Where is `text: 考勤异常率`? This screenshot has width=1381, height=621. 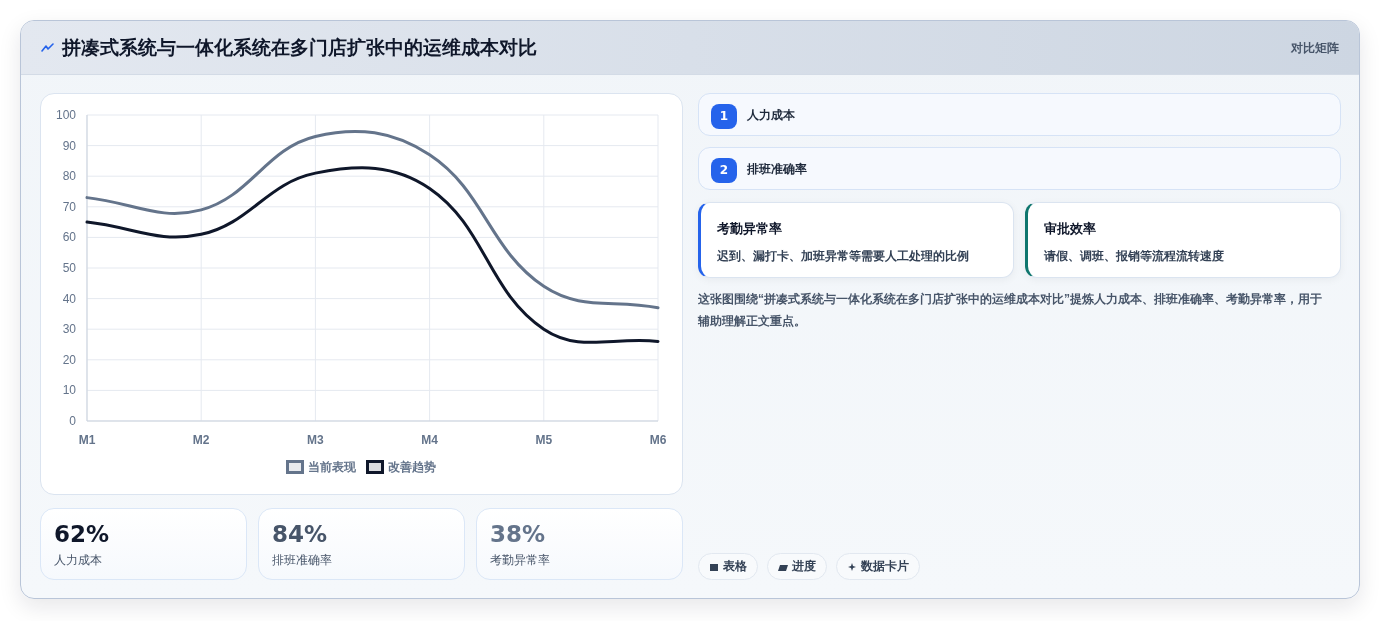 text: 考勤异常率 is located at coordinates (749, 229).